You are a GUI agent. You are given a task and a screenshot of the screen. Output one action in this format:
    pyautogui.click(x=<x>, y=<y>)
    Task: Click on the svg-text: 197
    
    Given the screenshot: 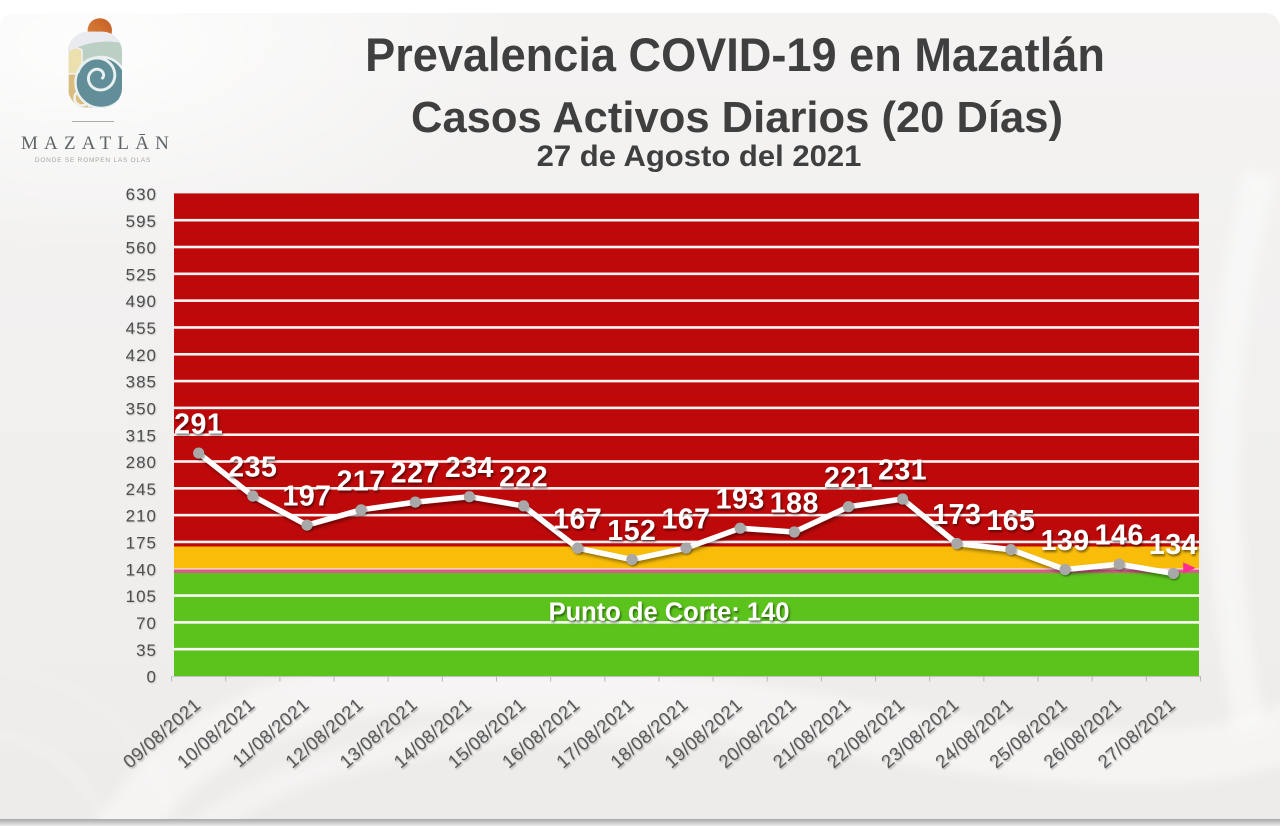 What is the action you would take?
    pyautogui.click(x=306, y=497)
    